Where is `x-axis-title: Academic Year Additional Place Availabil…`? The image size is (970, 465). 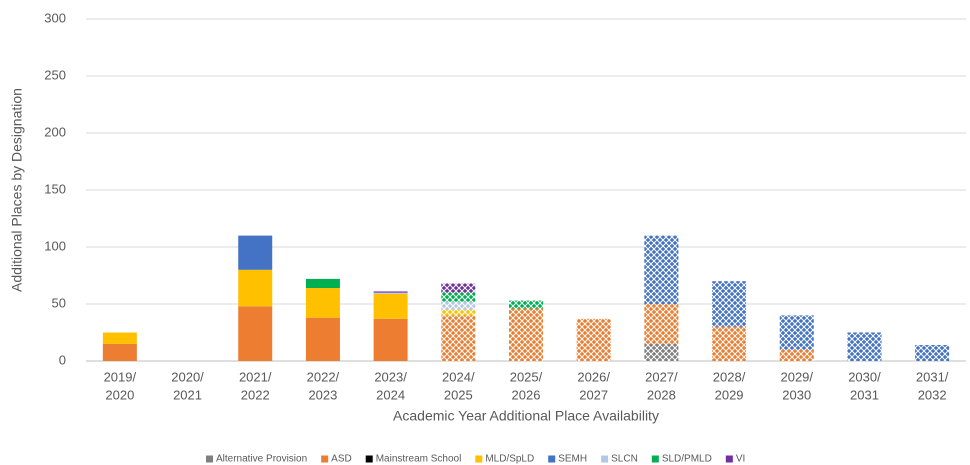 x-axis-title: Academic Year Additional Place Availabil… is located at coordinates (526, 416).